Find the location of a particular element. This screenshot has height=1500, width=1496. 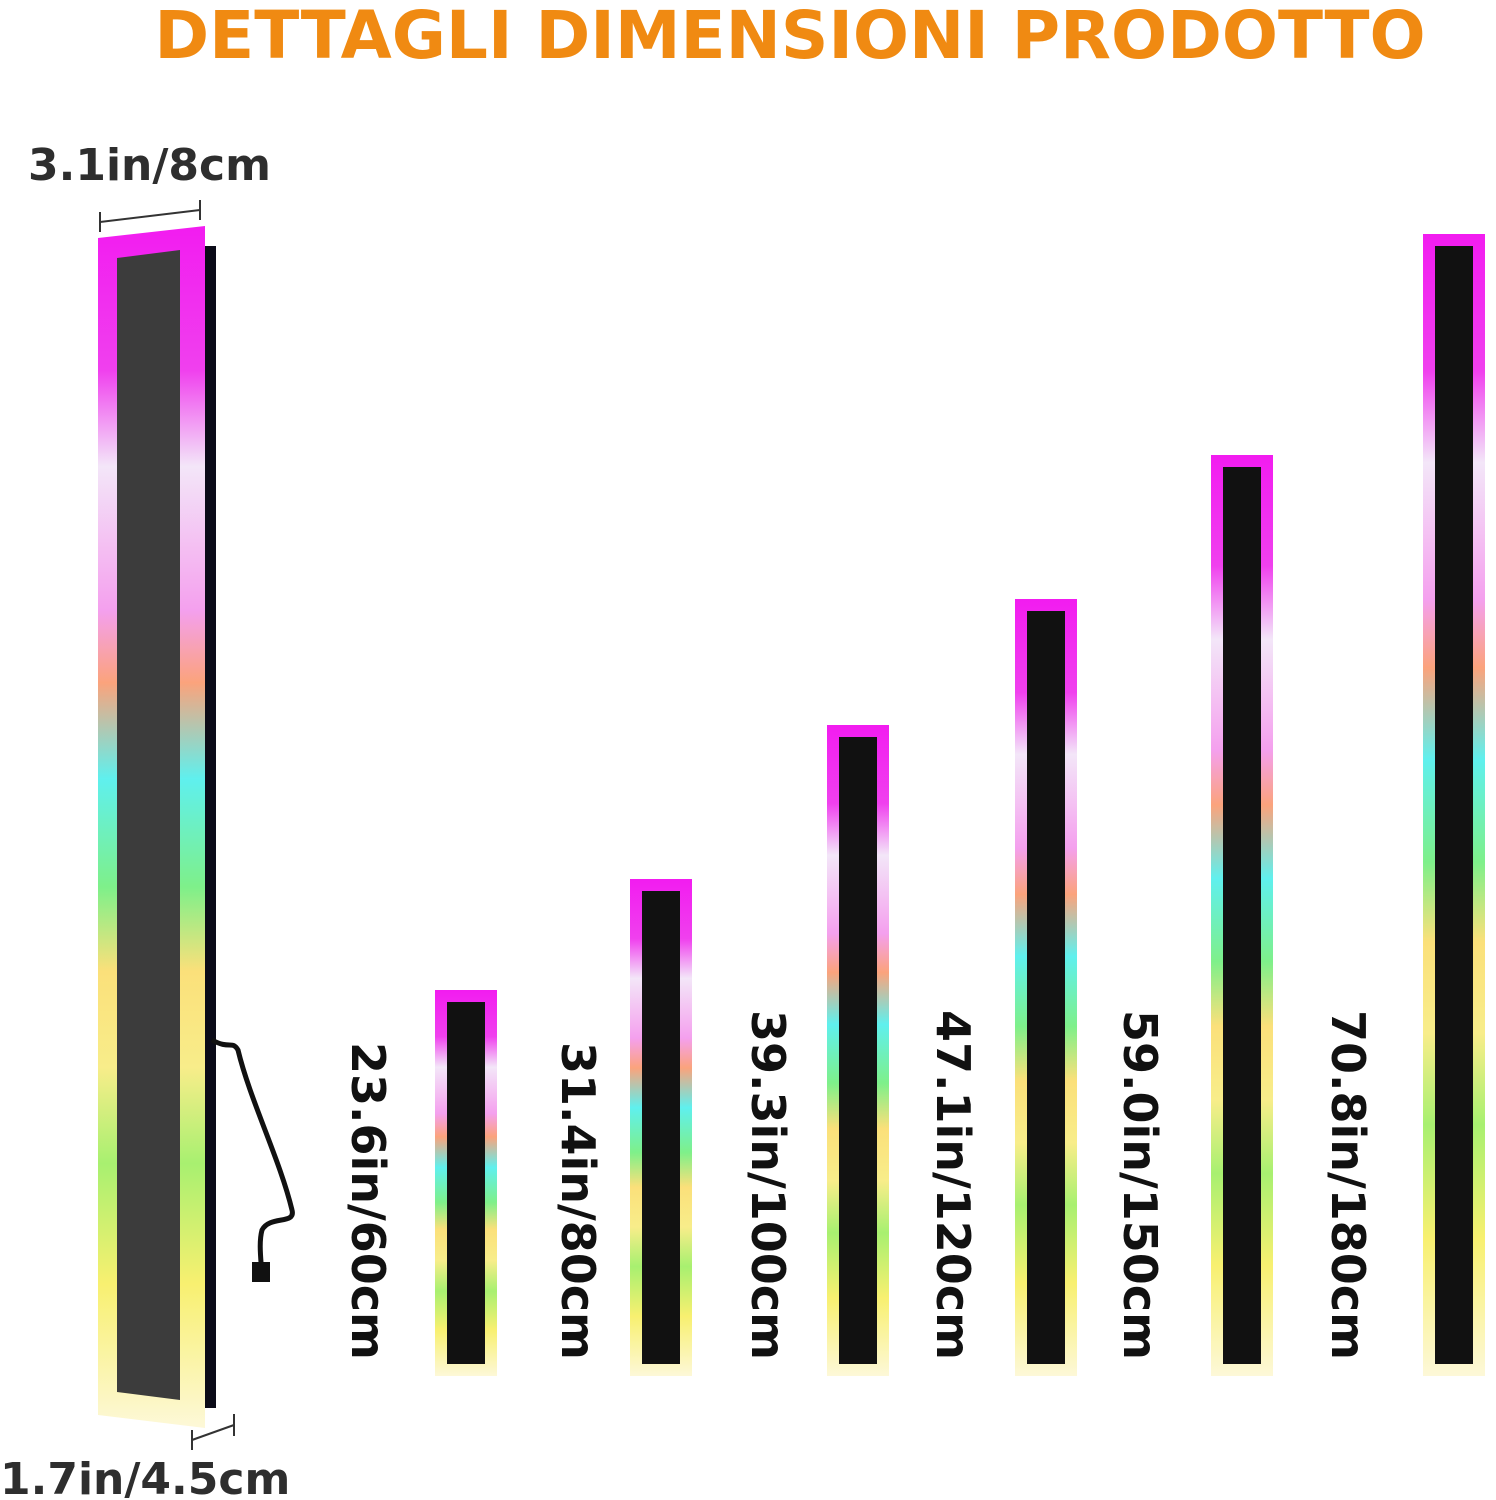

size-label: 39.3in/100cm is located at coordinates (768, 1185).